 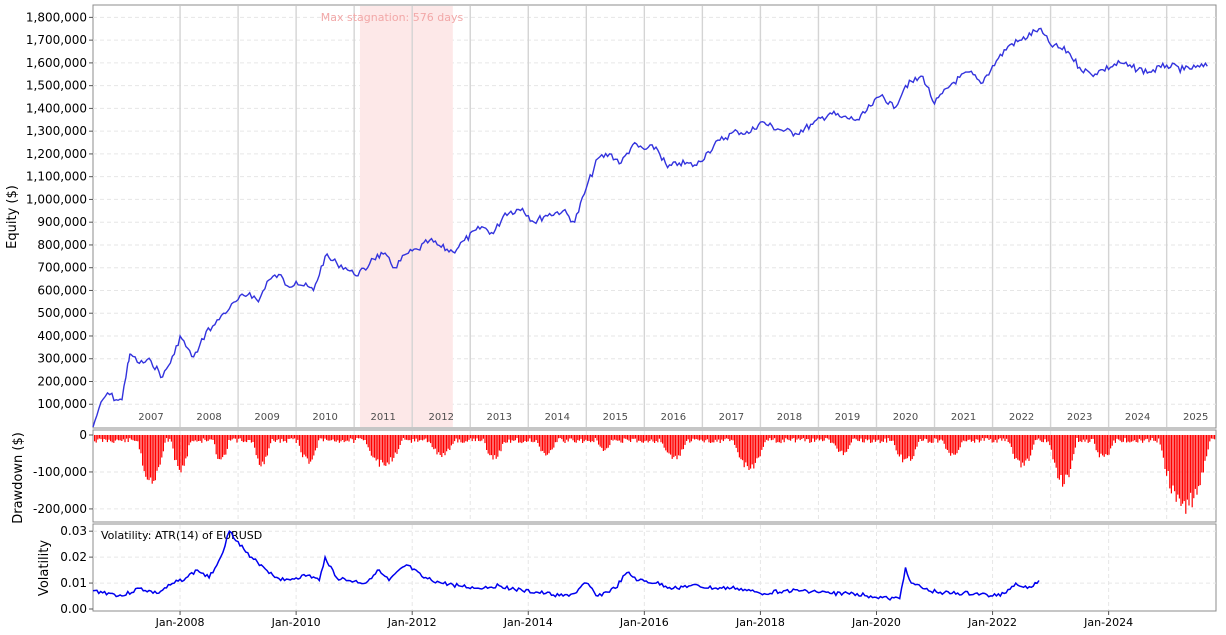 What do you see at coordinates (789, 417) in the screenshot?
I see `year-label: 2018` at bounding box center [789, 417].